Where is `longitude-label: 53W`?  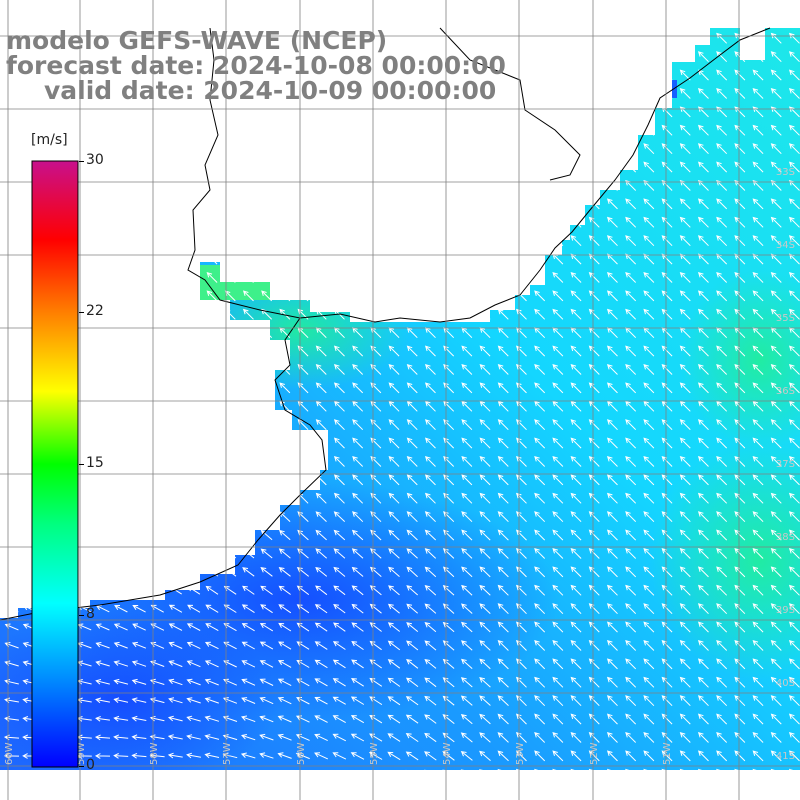
longitude-label: 53W is located at coordinates (520, 753).